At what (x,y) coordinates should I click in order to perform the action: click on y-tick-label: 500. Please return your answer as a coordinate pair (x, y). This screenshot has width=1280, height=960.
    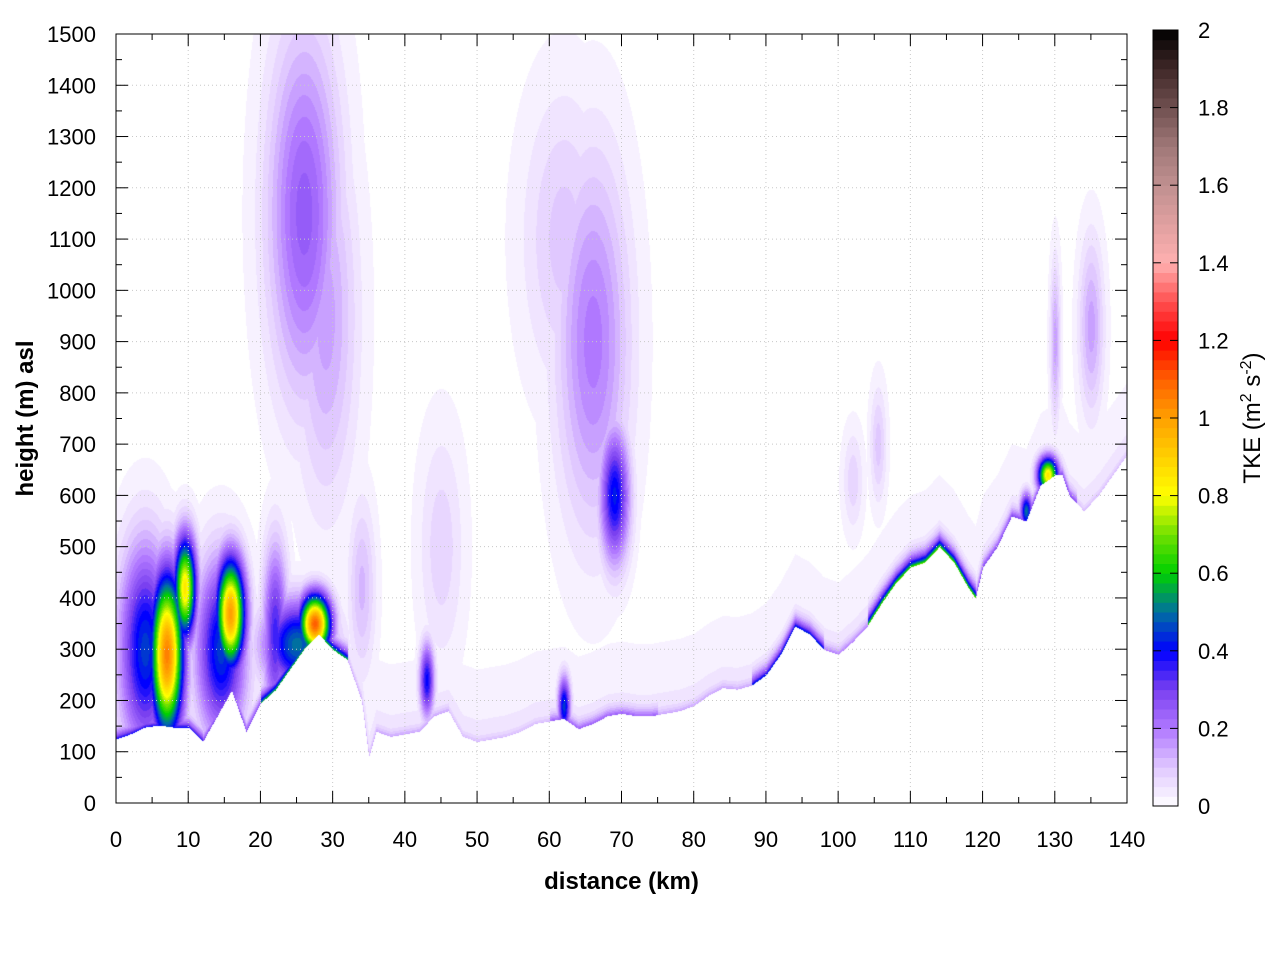
    Looking at the image, I should click on (77, 547).